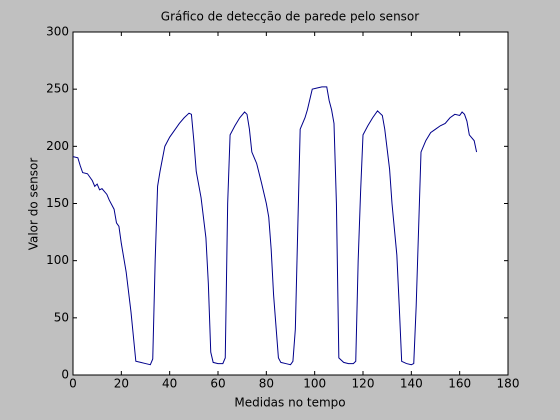 The height and width of the screenshot is (420, 560). Describe the element at coordinates (57, 203) in the screenshot. I see `y-tick-label: 150` at that location.